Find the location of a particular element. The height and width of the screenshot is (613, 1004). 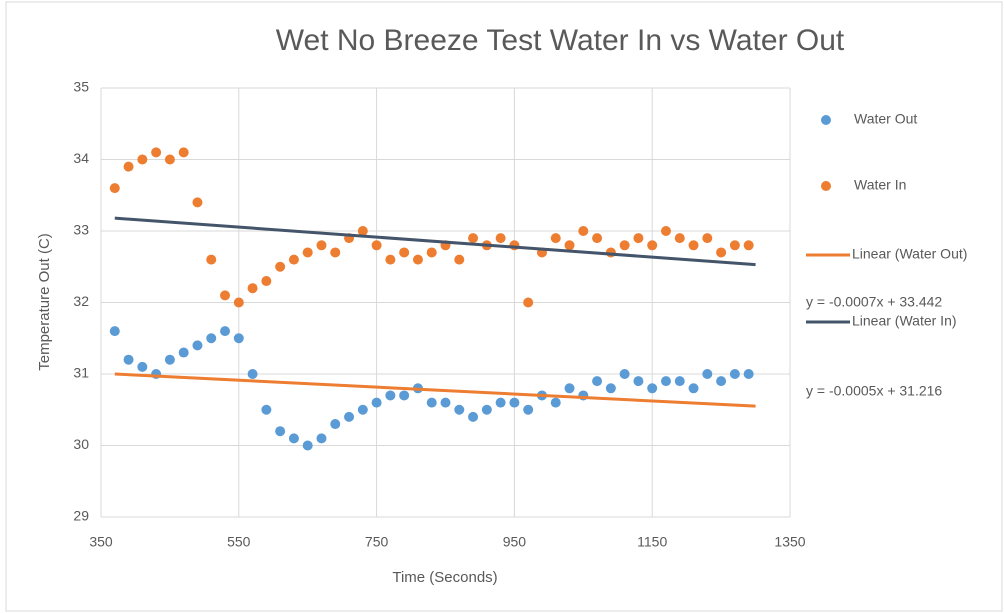

x-tick-label: 350 is located at coordinates (101, 542).